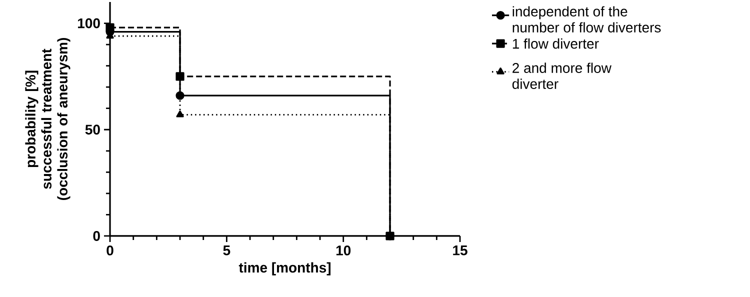 Image resolution: width=750 pixels, height=297 pixels. Describe the element at coordinates (343, 251) in the screenshot. I see `x-tick-label: 10` at that location.